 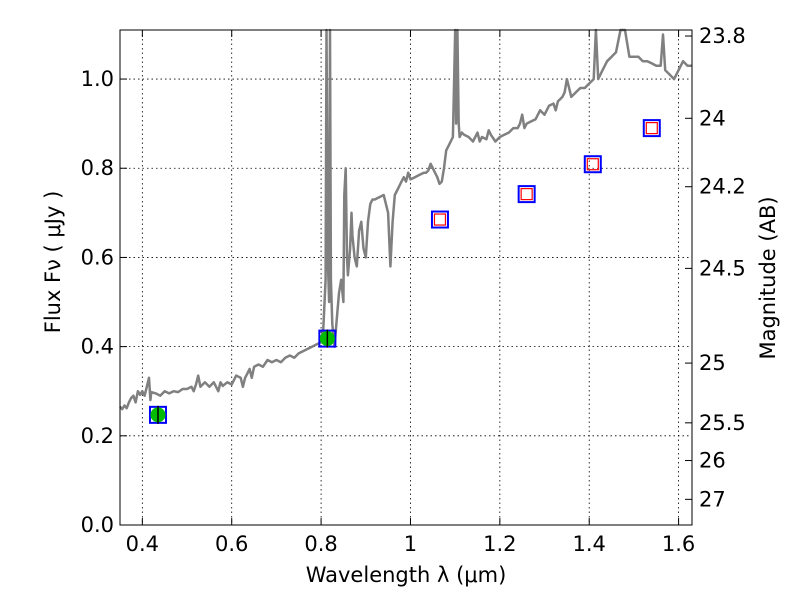 I want to click on y-tick-label: 0.4, so click(x=97, y=347).